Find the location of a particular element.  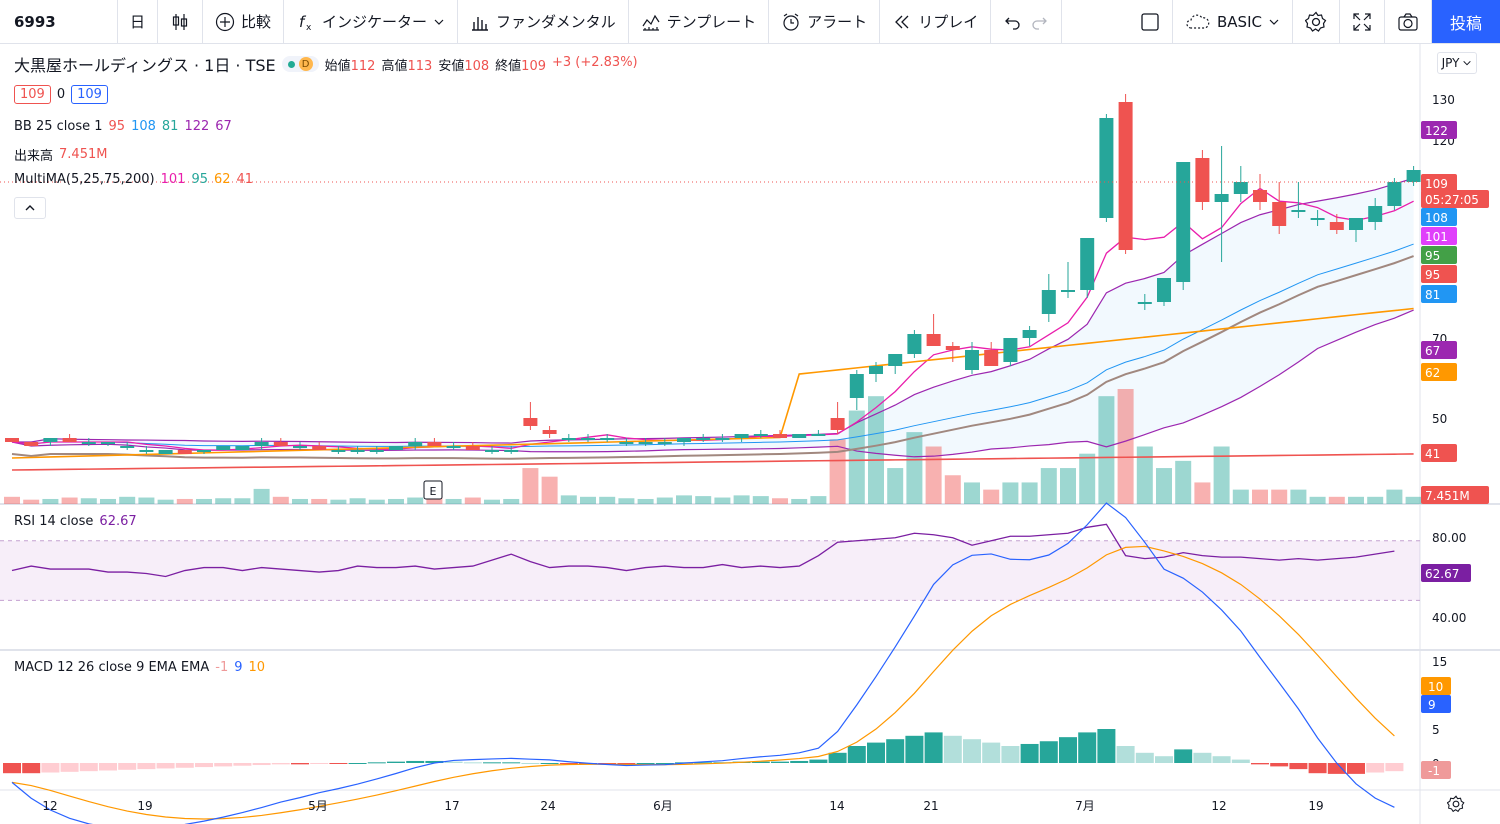

templates-button: テンプレート is located at coordinates (699, 21).